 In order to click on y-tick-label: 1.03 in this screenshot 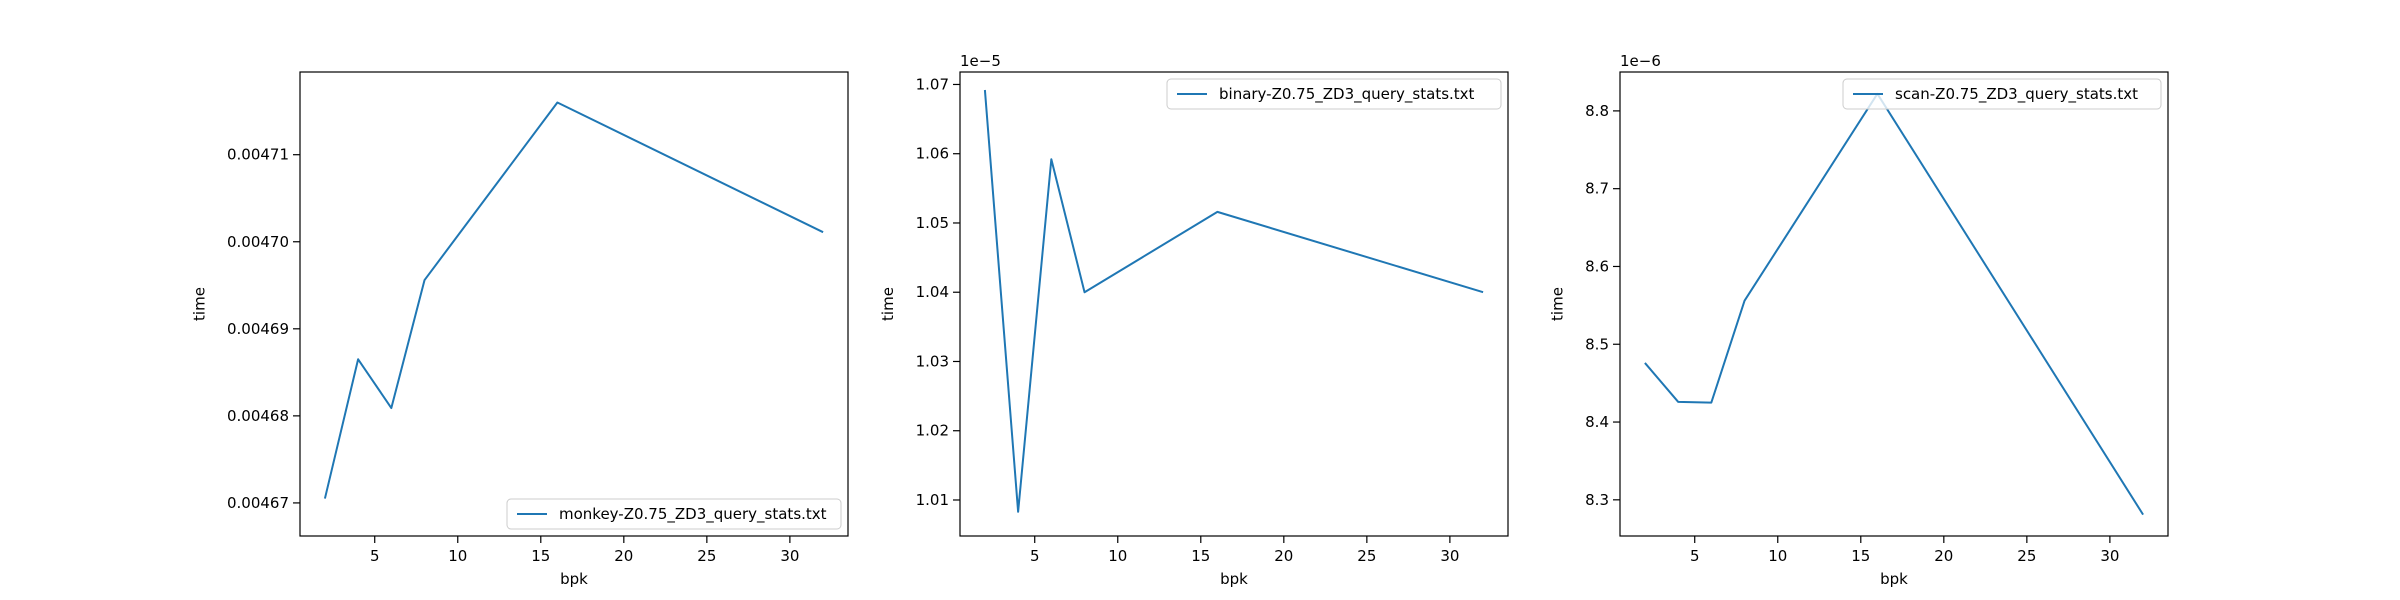, I will do `click(932, 361)`.